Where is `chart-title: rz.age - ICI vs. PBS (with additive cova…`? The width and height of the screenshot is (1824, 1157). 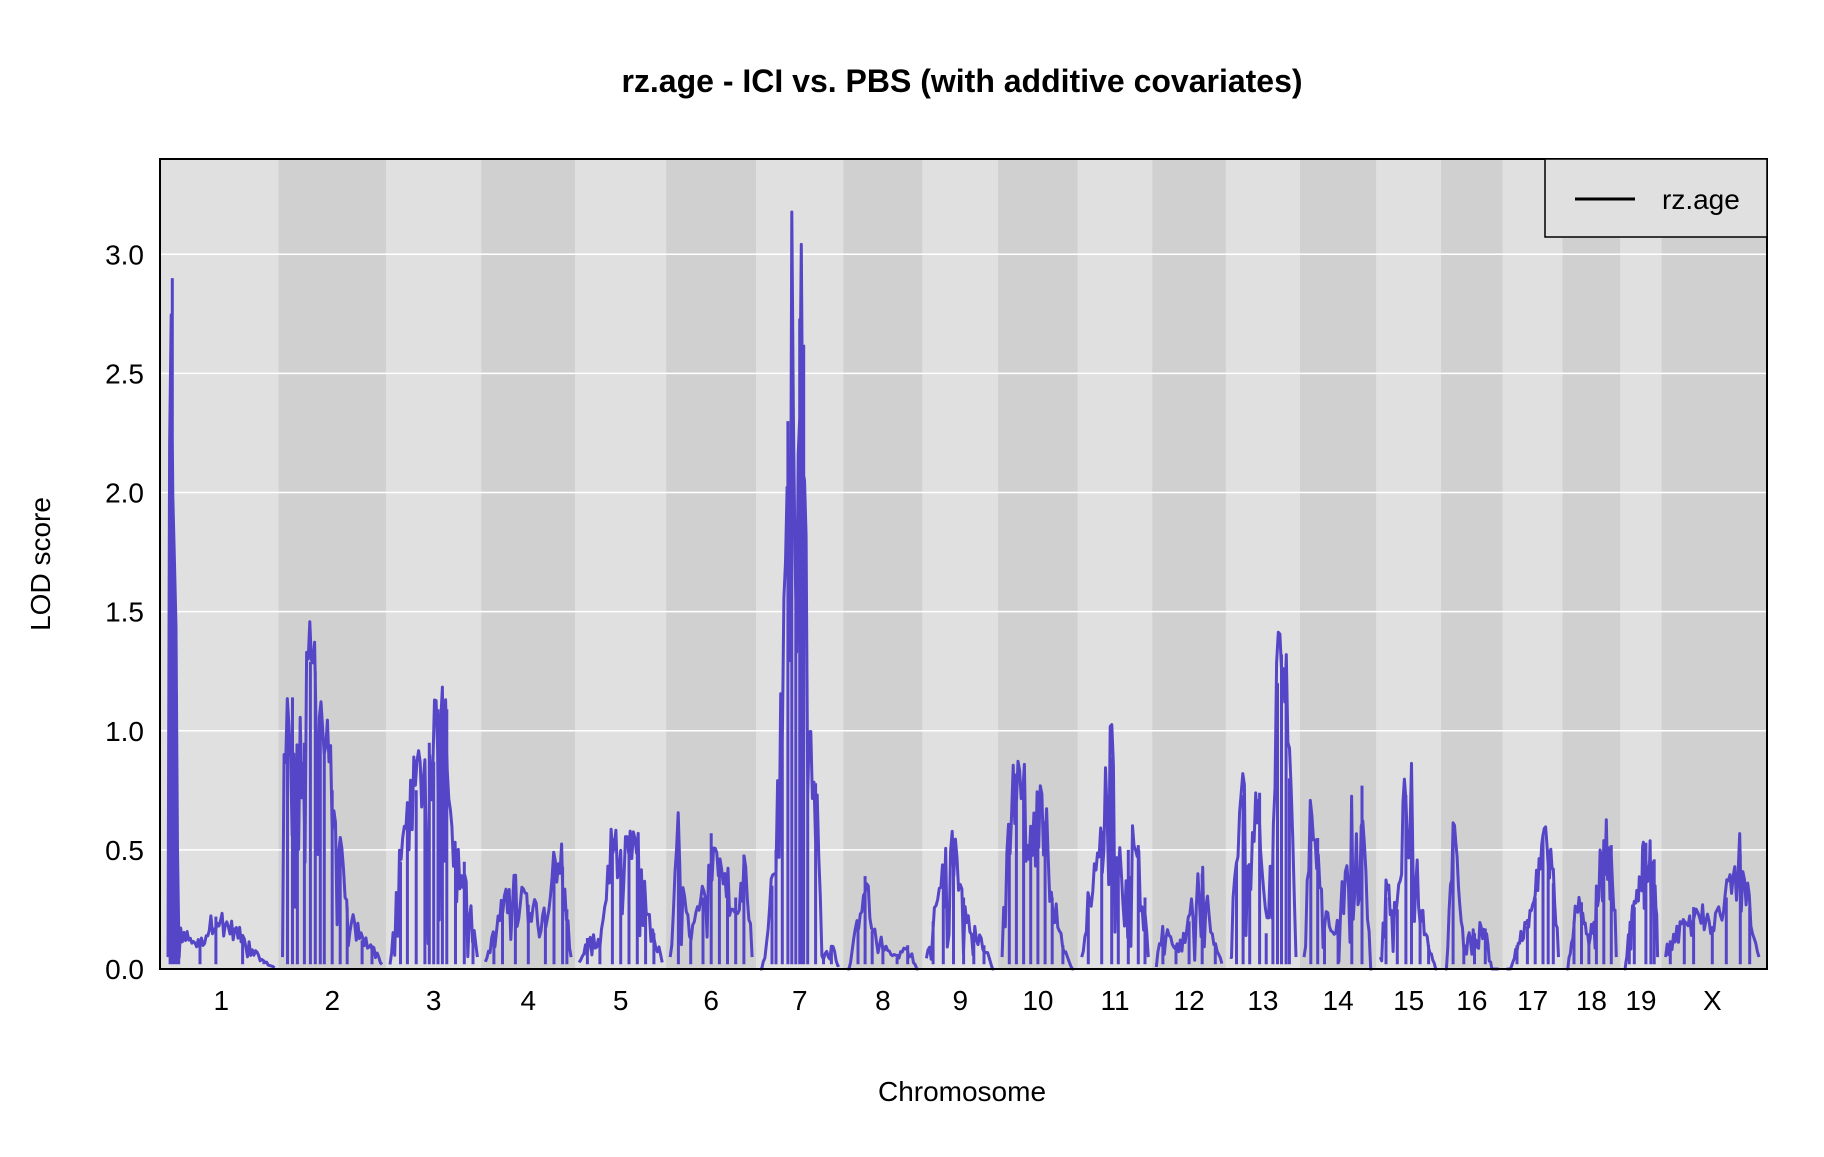
chart-title: rz.age - ICI vs. PBS (with additive cova… is located at coordinates (961, 81).